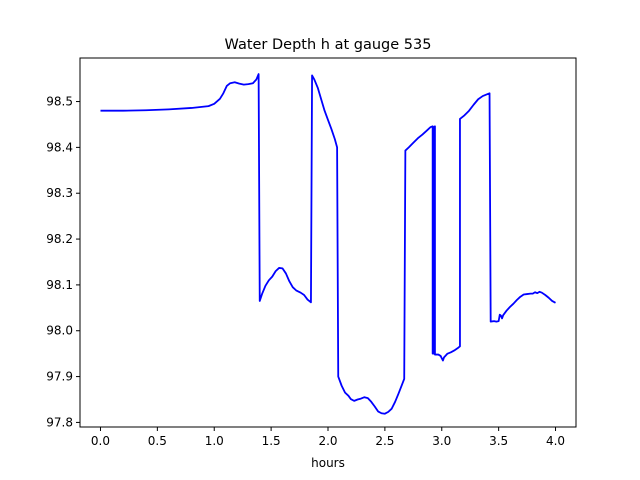 The image size is (640, 480). Describe the element at coordinates (327, 441) in the screenshot. I see `x-tick-label: 2.0` at that location.